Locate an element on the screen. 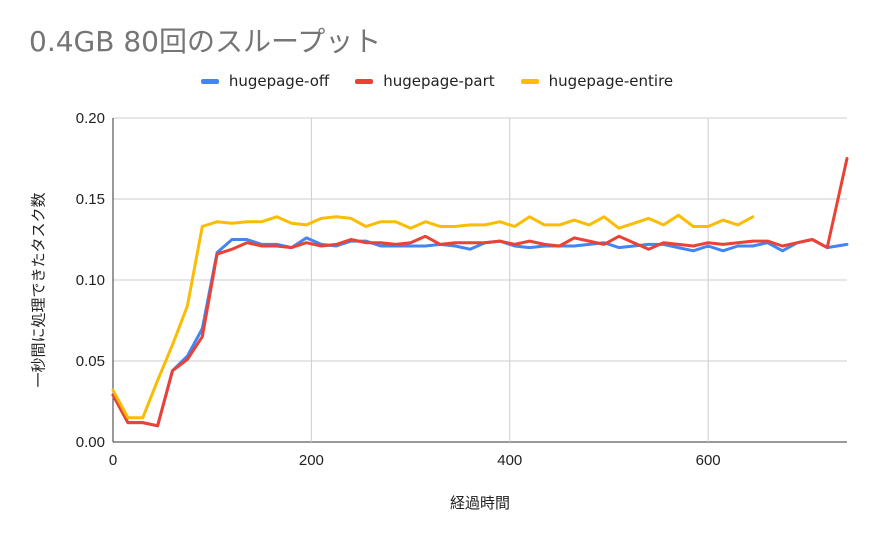  x-tick-label: 400 is located at coordinates (509, 460).